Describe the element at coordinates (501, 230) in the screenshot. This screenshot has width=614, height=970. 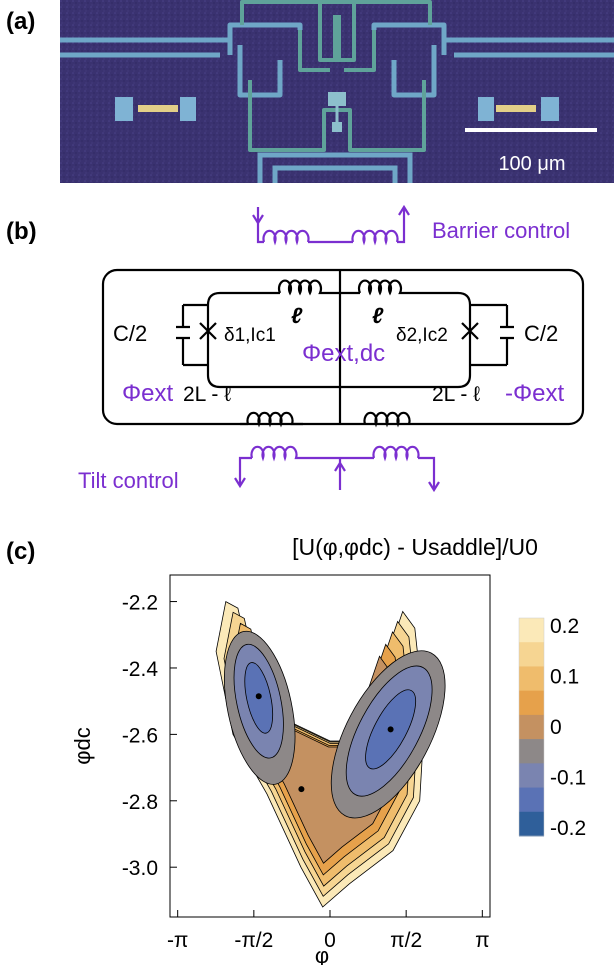
I see `barrier-control-label: Barrier control` at that location.